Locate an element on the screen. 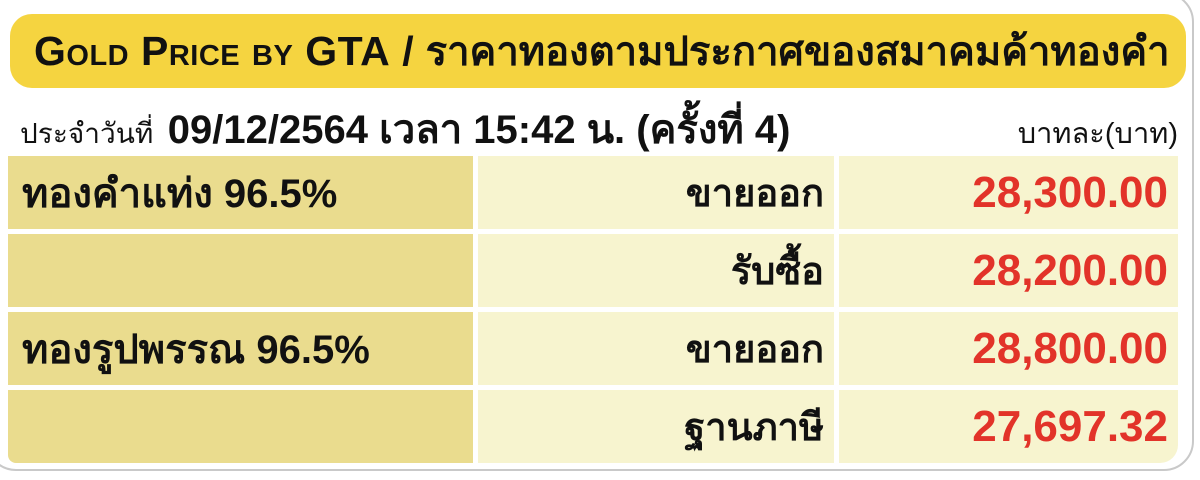 Image resolution: width=1200 pixels, height=480 pixels. price-value-bar-sell: 28,300.00 is located at coordinates (1008, 192).